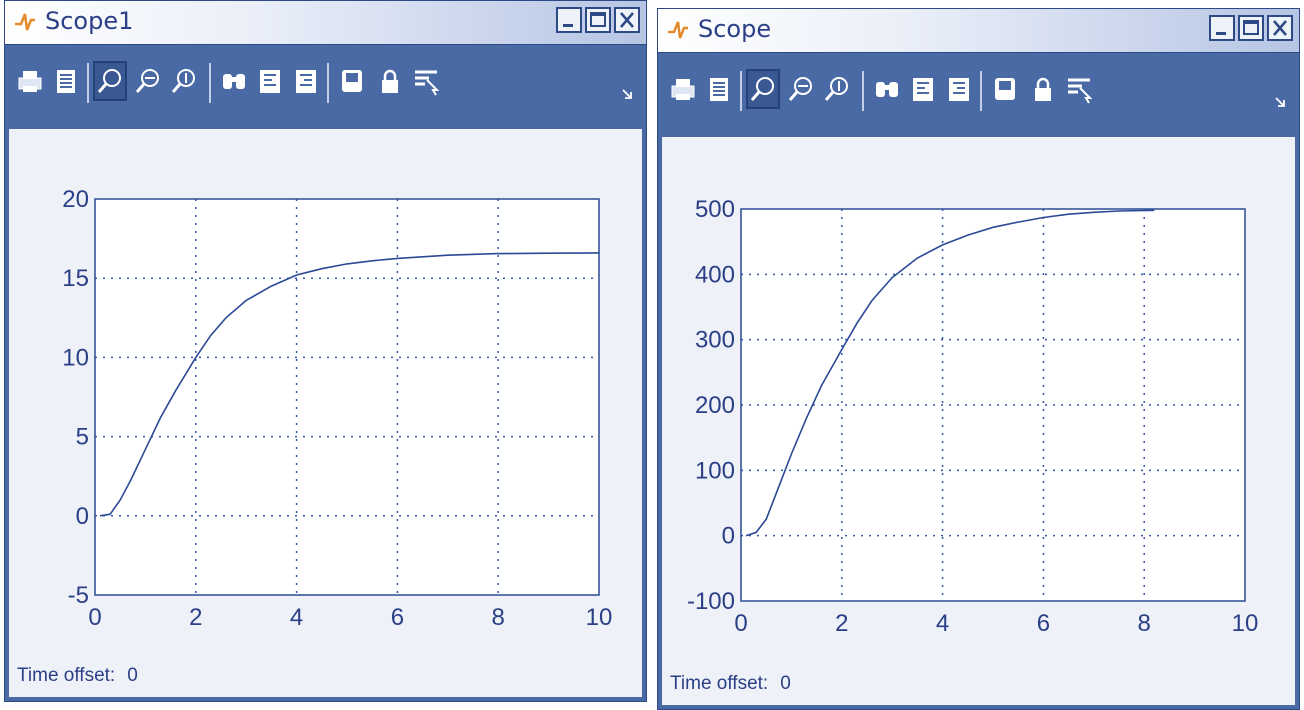 The image size is (1304, 710). What do you see at coordinates (711, 601) in the screenshot?
I see `y-tick-label: -100` at bounding box center [711, 601].